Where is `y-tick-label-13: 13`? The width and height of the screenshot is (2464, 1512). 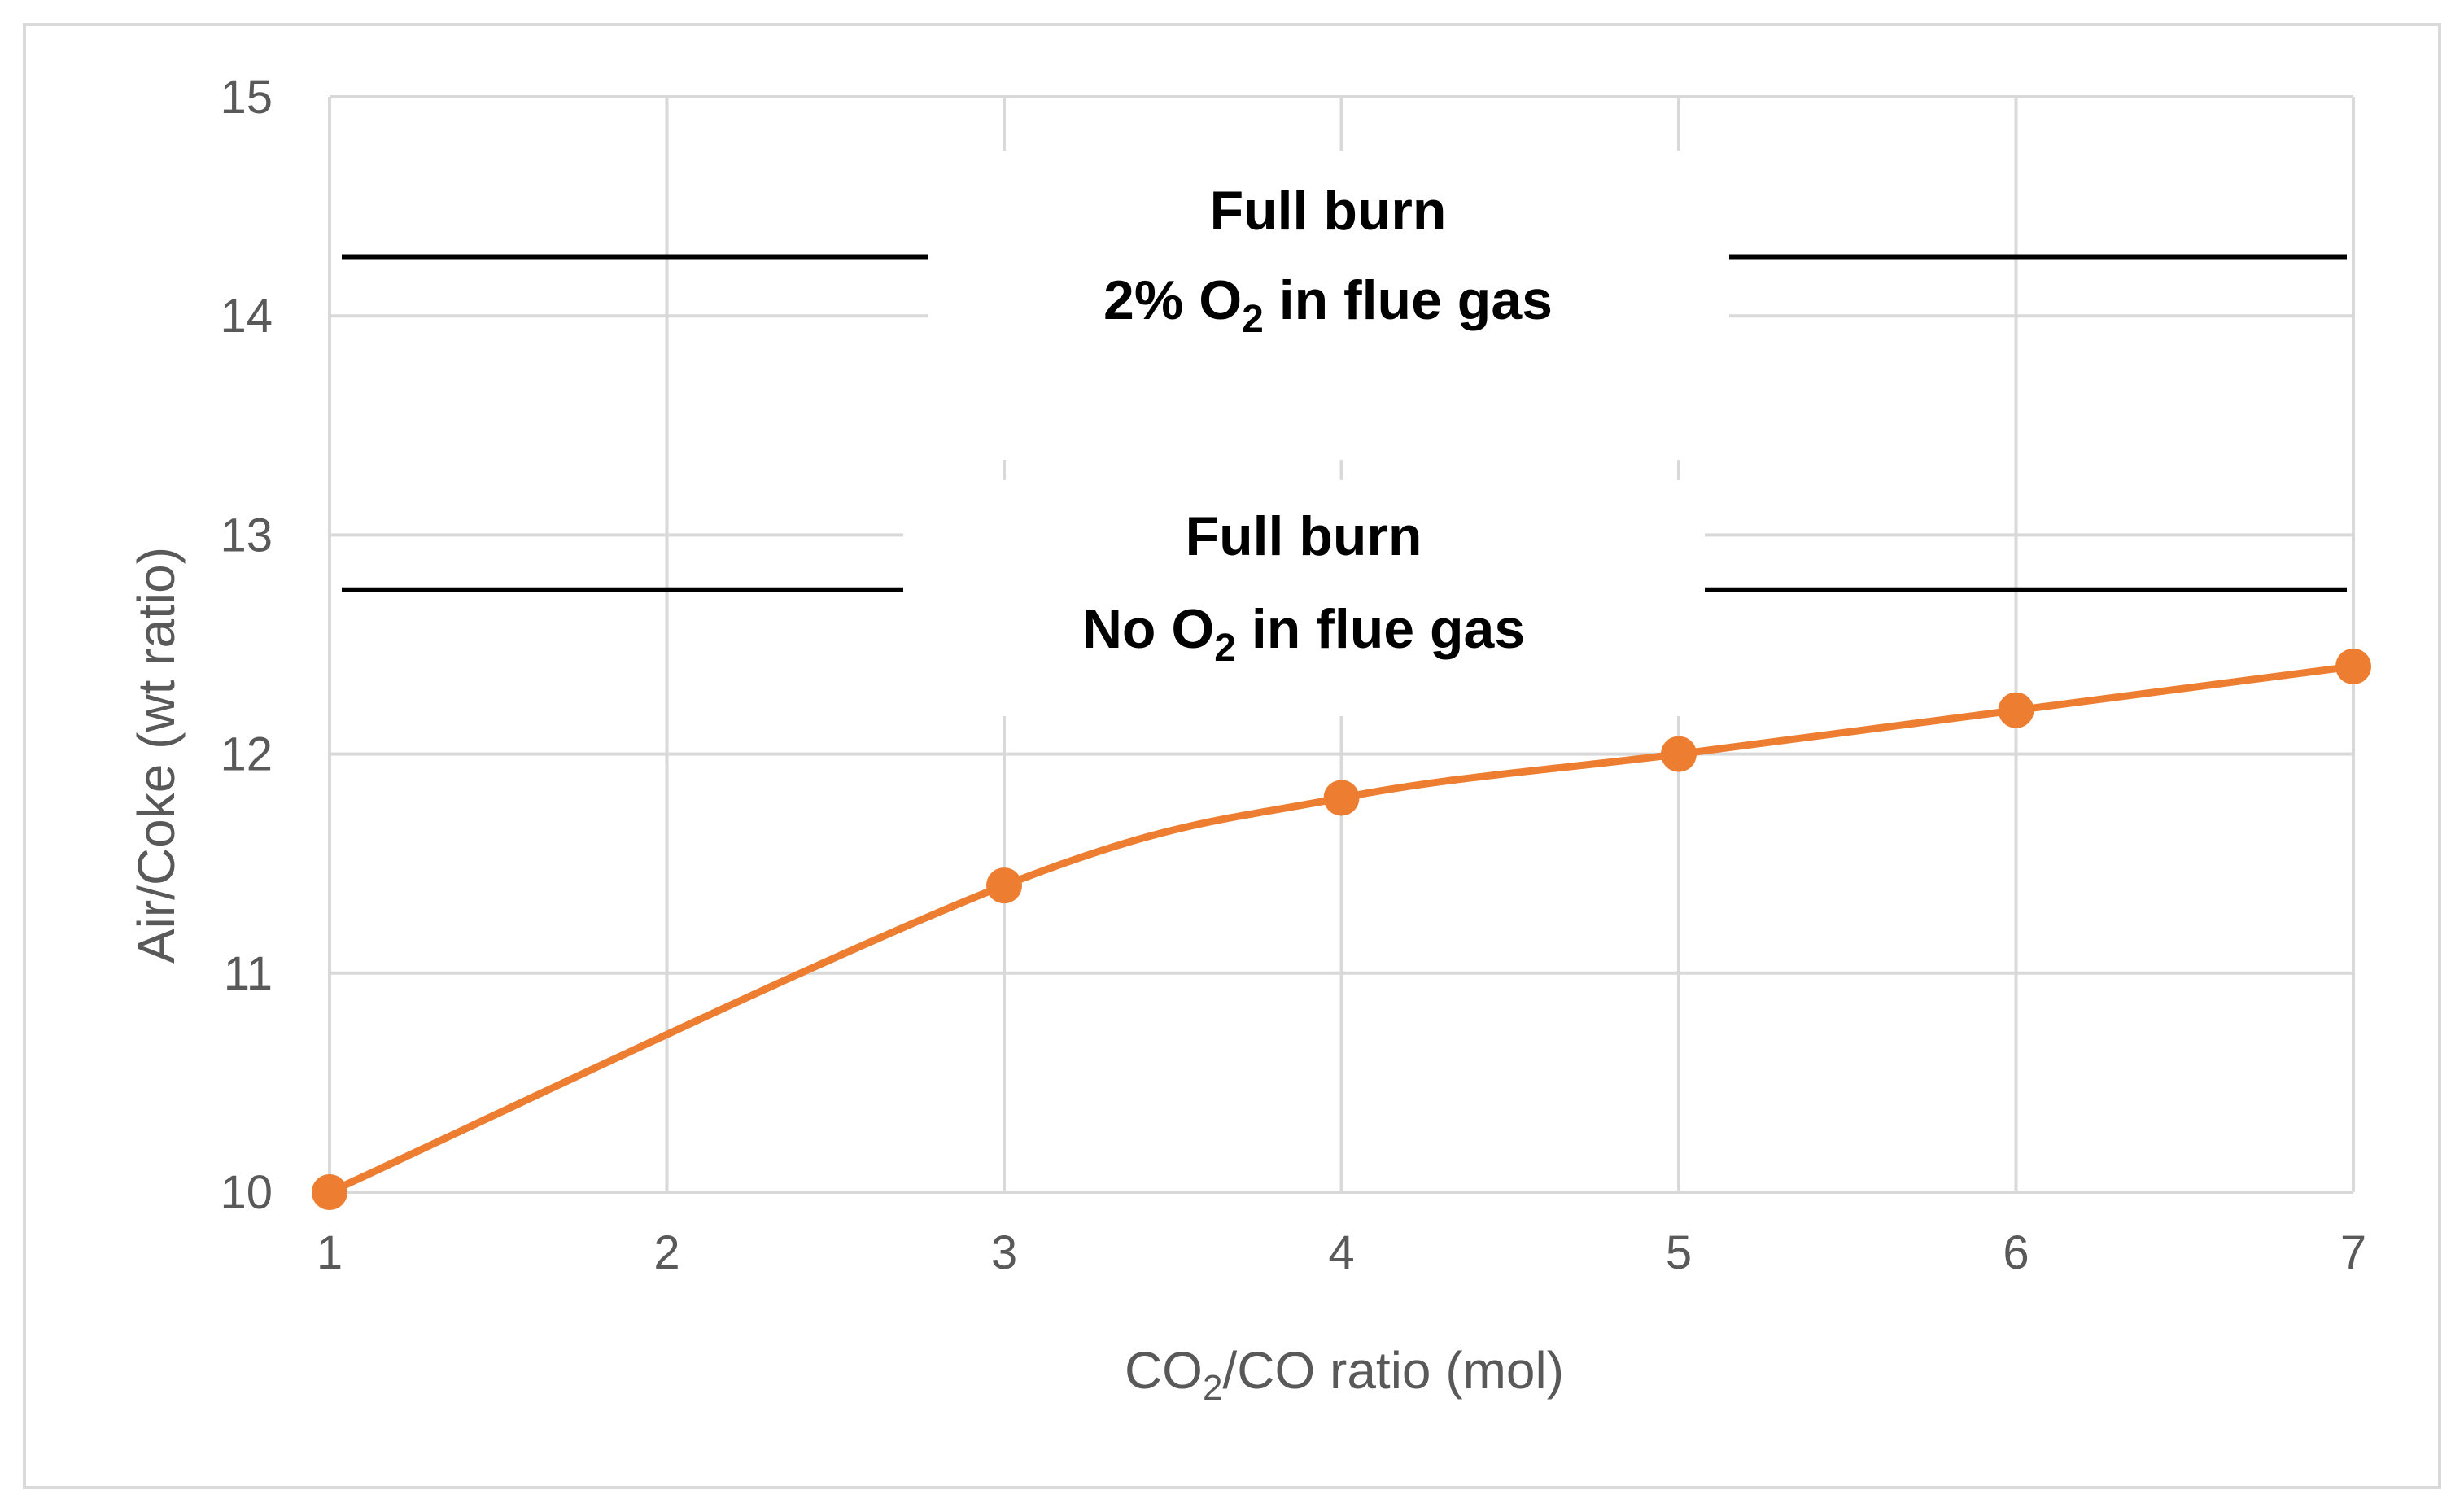 y-tick-label-13: 13 is located at coordinates (247, 535).